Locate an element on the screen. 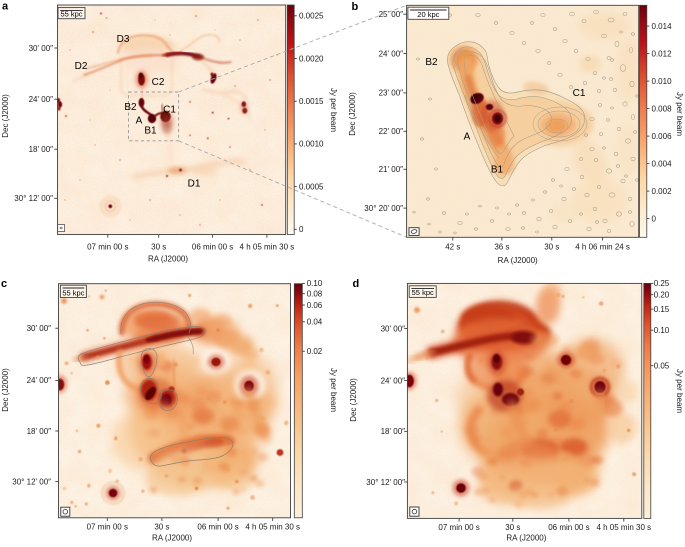  svg-text: 20 kpc is located at coordinates (428, 14).